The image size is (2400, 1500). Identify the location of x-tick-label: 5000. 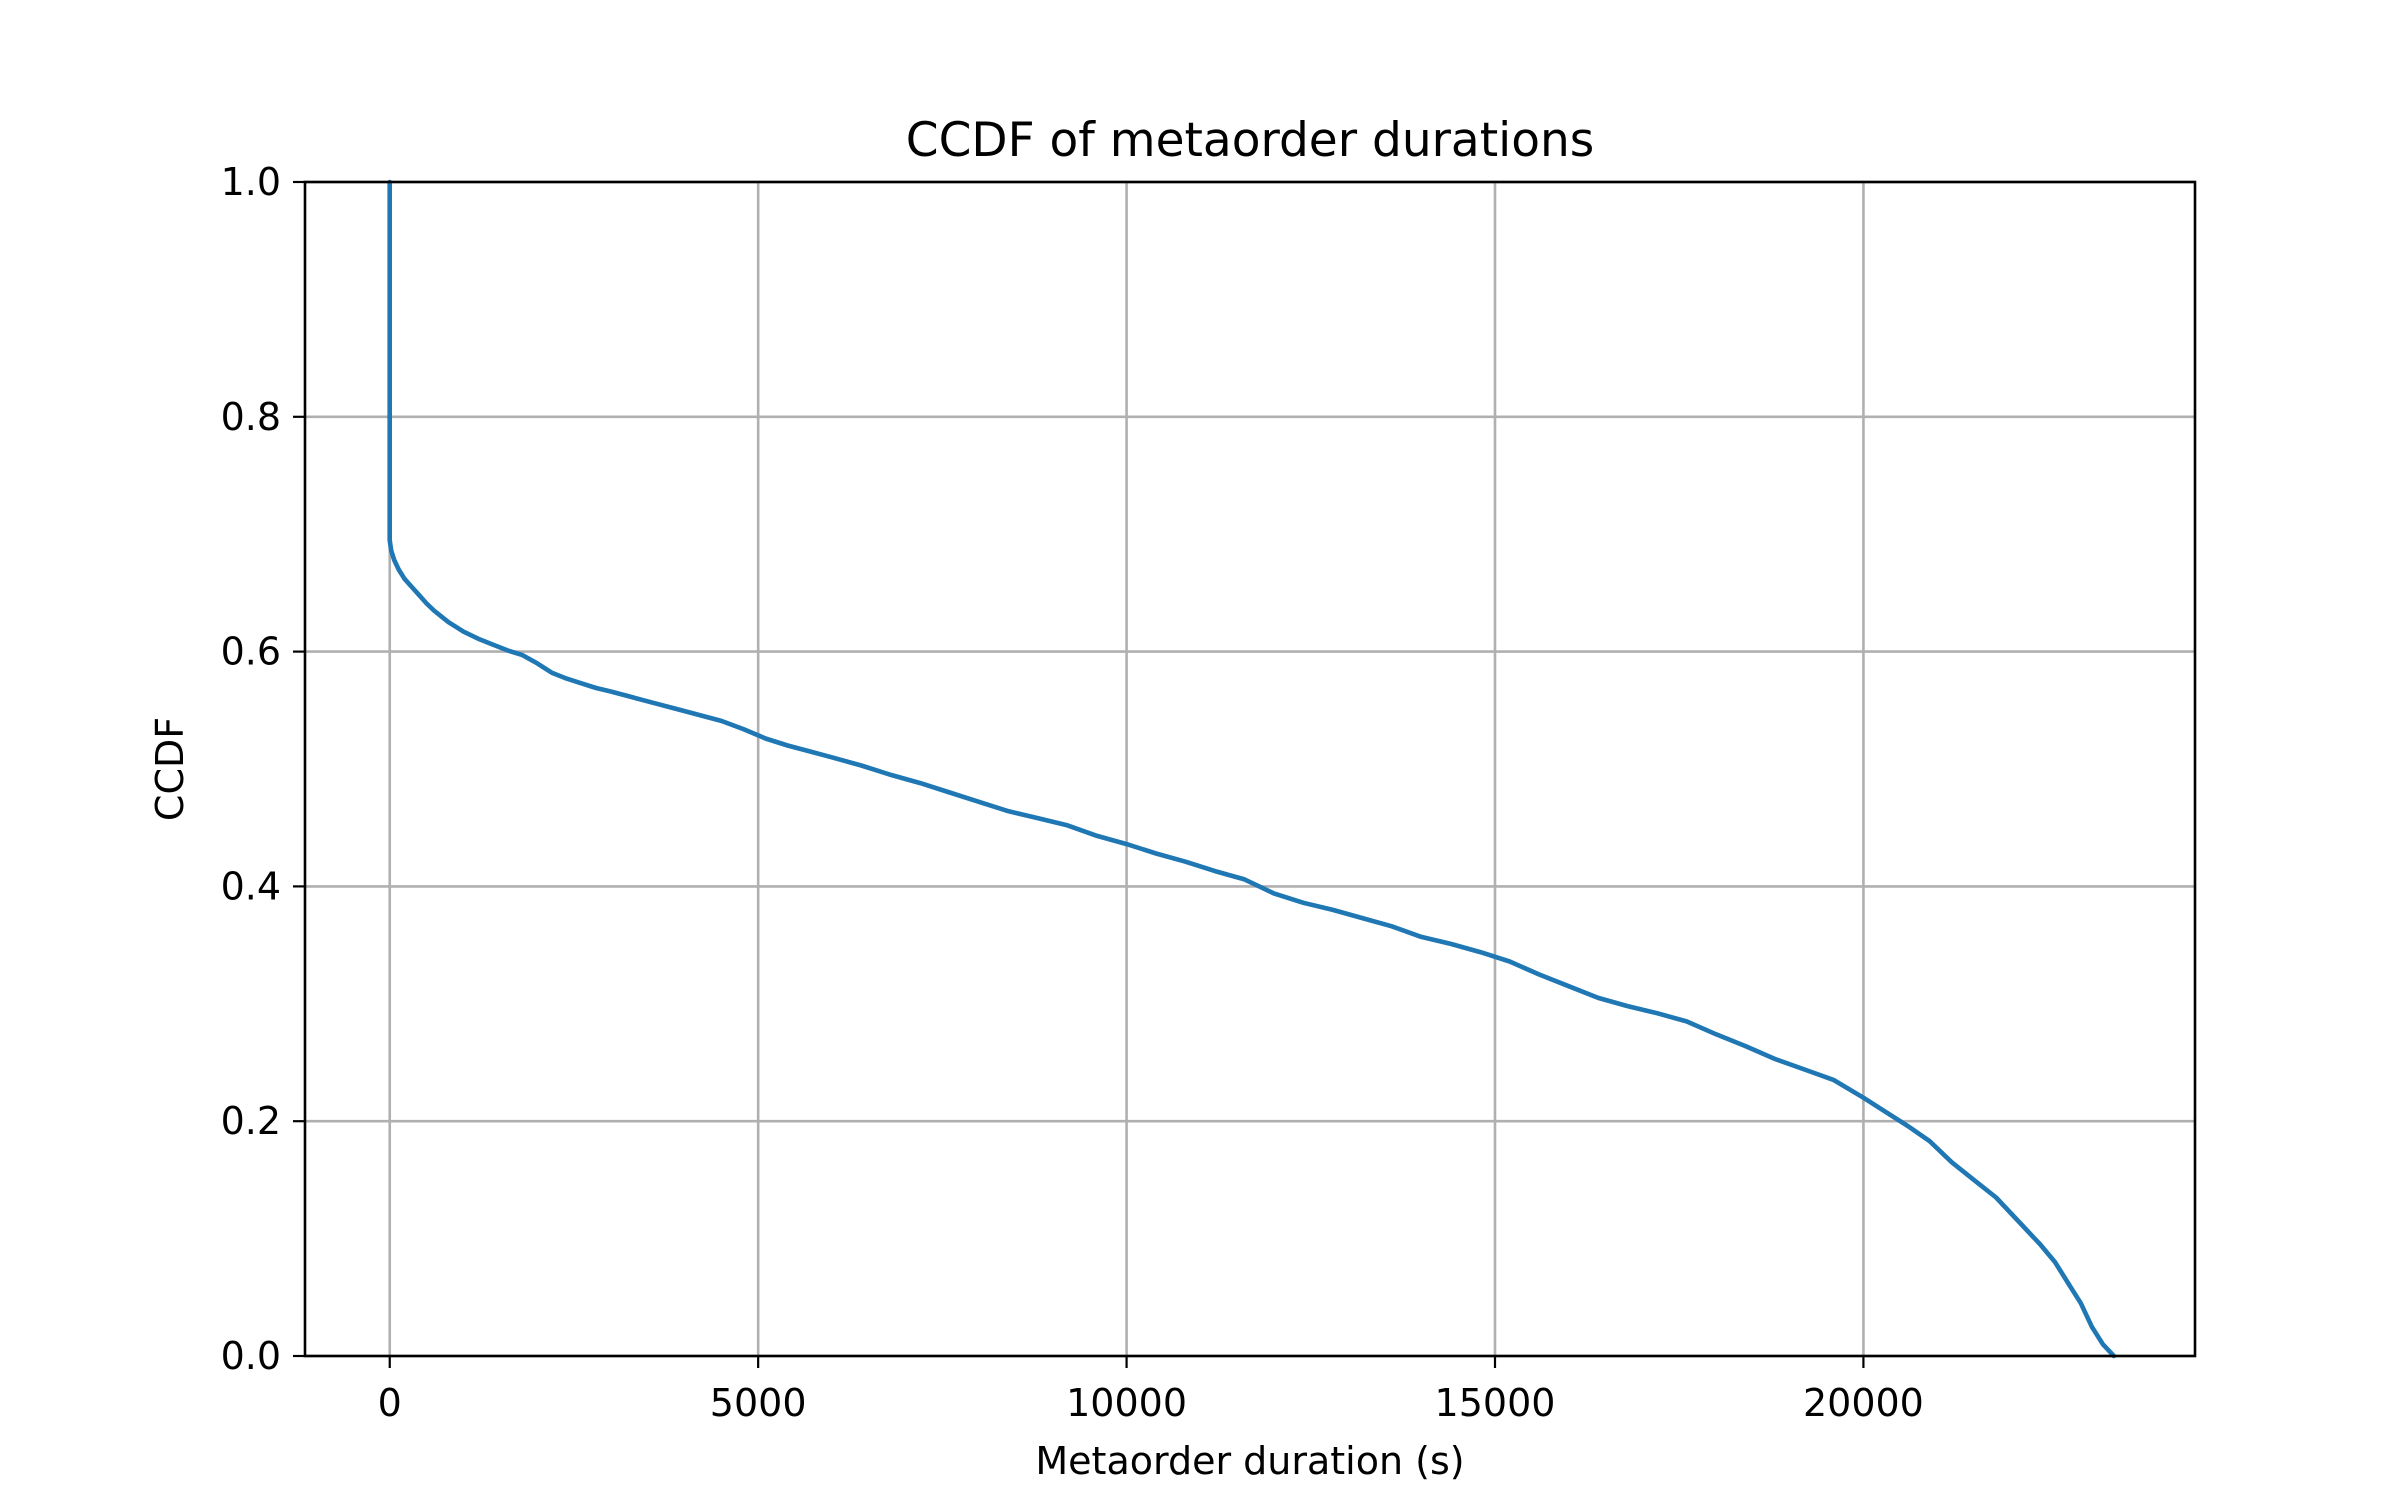
(758, 1403).